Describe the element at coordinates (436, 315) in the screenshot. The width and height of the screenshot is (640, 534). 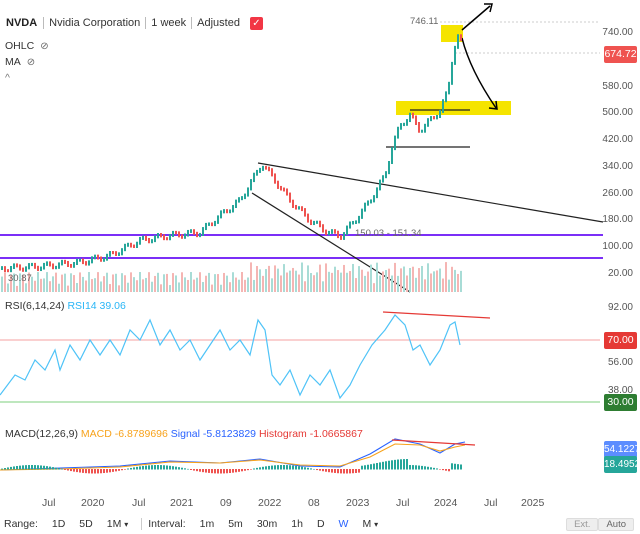
I see `rsi-divergence-line` at that location.